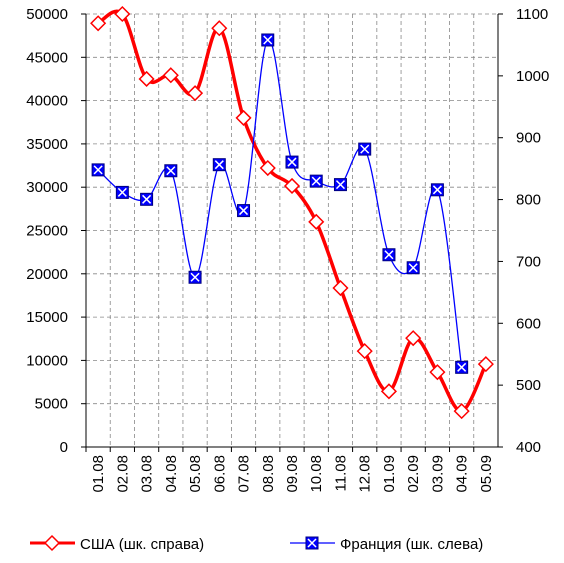 Image resolution: width=564 pixels, height=563 pixels. What do you see at coordinates (47, 14) in the screenshot?
I see `y-tick-label: 50000` at bounding box center [47, 14].